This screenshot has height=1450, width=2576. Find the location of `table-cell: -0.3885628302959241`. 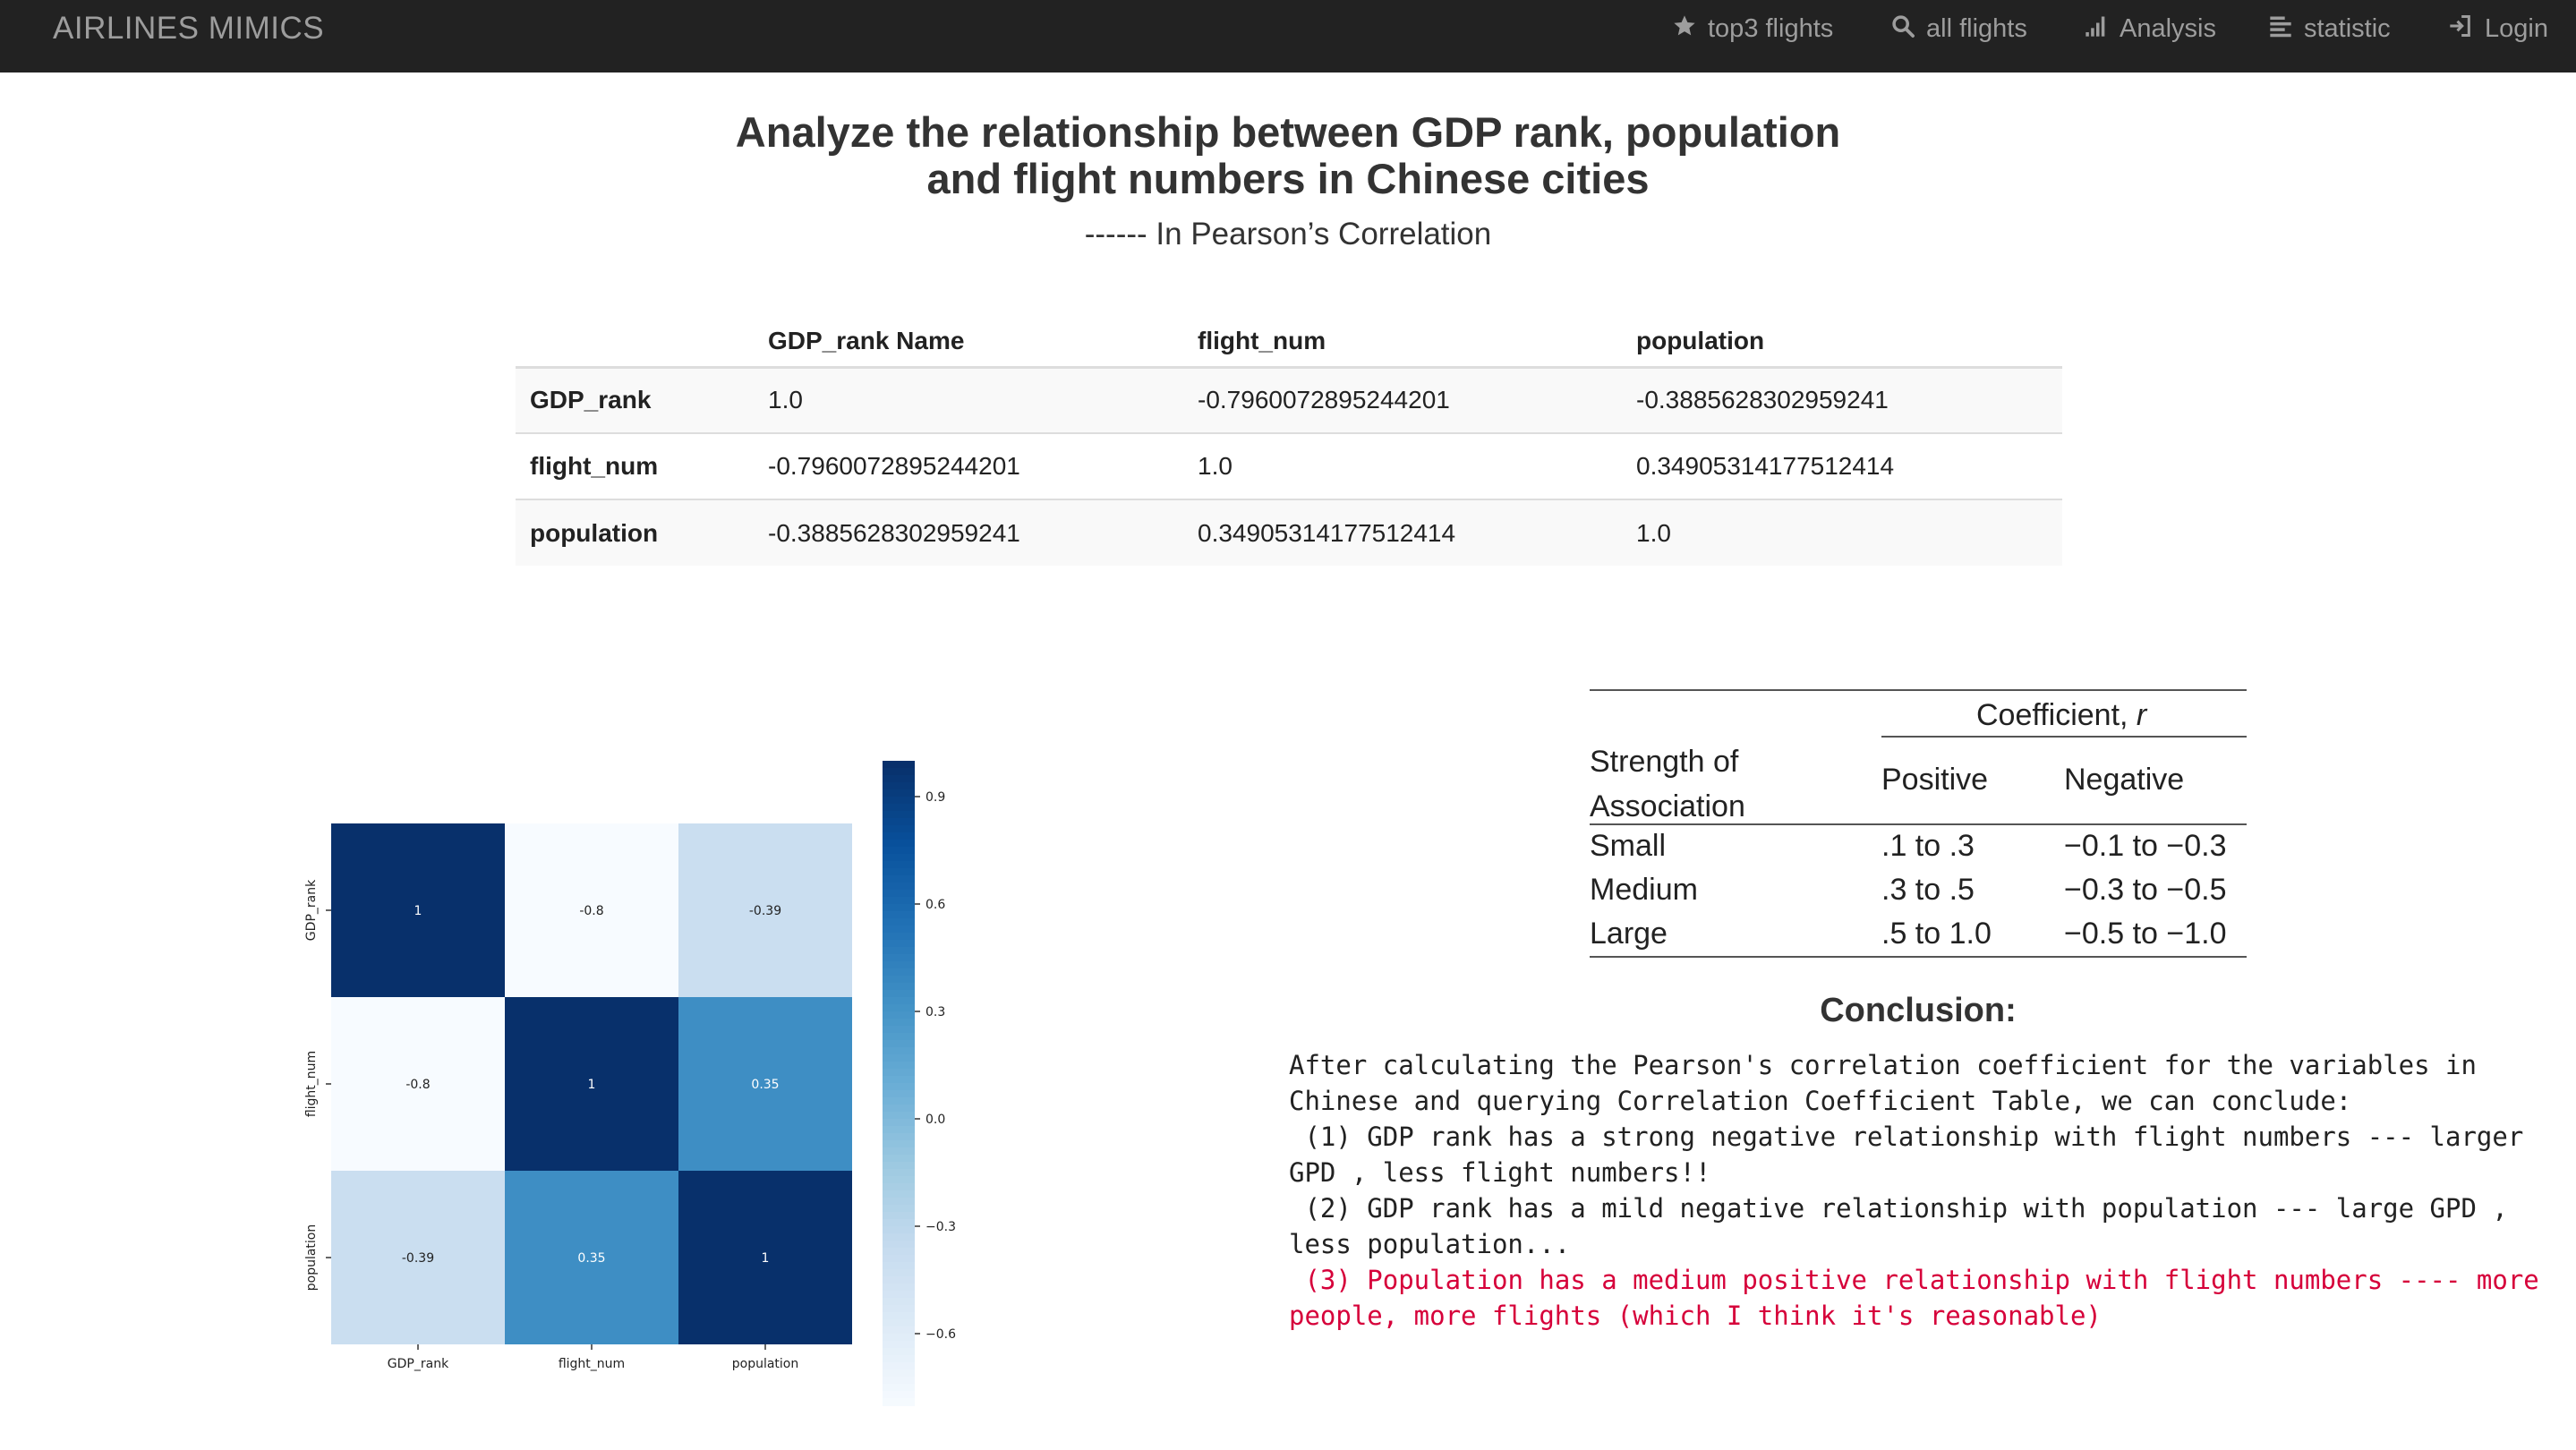

table-cell: -0.3885628302959241 is located at coordinates (1842, 399).